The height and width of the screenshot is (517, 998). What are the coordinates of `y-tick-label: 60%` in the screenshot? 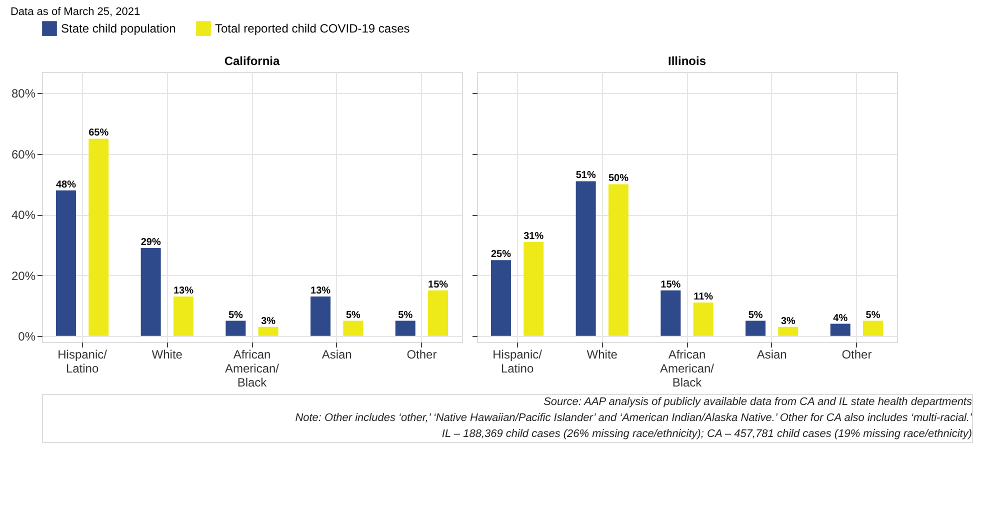 It's located at (23, 154).